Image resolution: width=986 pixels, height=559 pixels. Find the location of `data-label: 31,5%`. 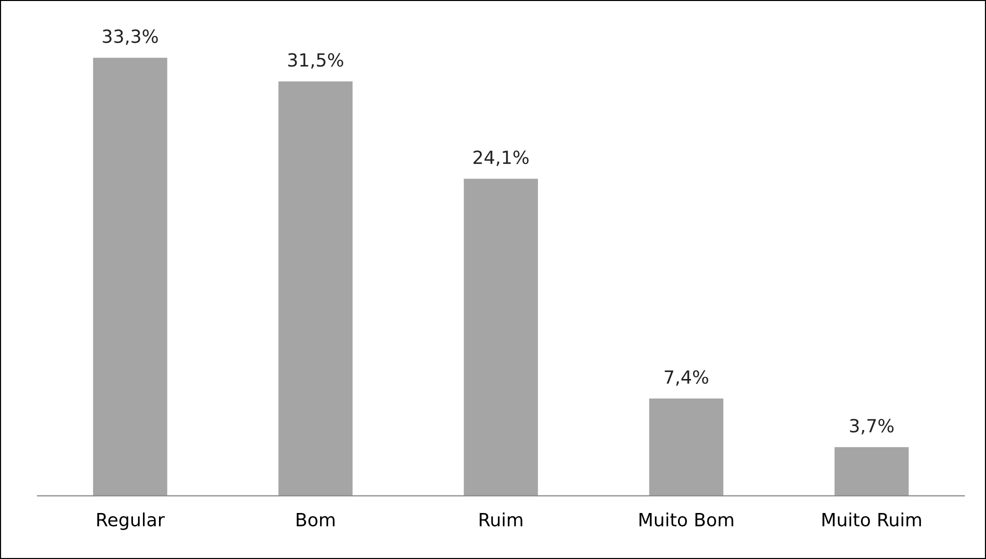

data-label: 31,5% is located at coordinates (316, 61).